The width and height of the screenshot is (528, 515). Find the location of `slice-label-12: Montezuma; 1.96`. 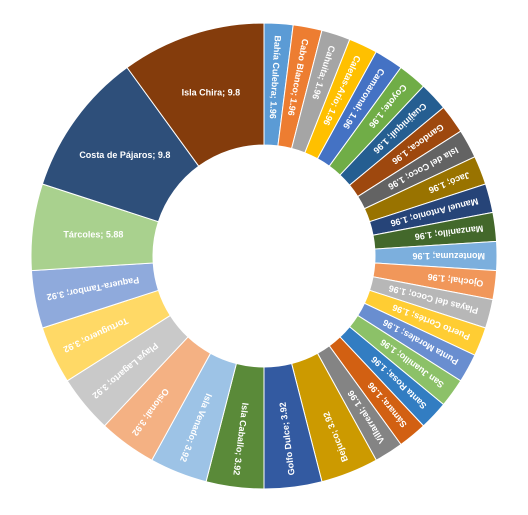

slice-label-12: Montezuma; 1.96 is located at coordinates (448, 256).